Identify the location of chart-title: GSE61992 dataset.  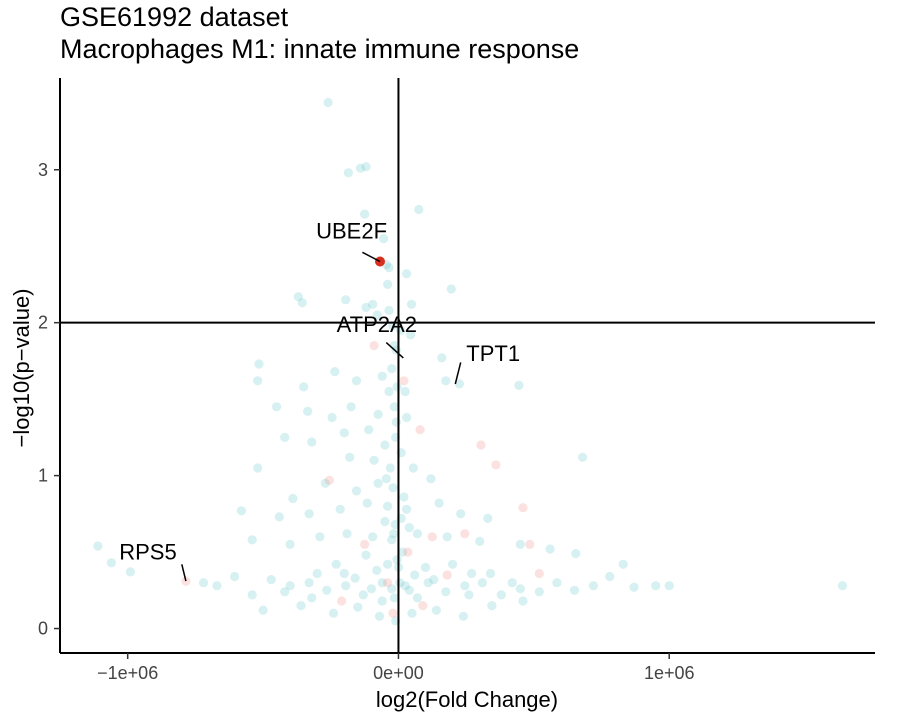
(174, 17).